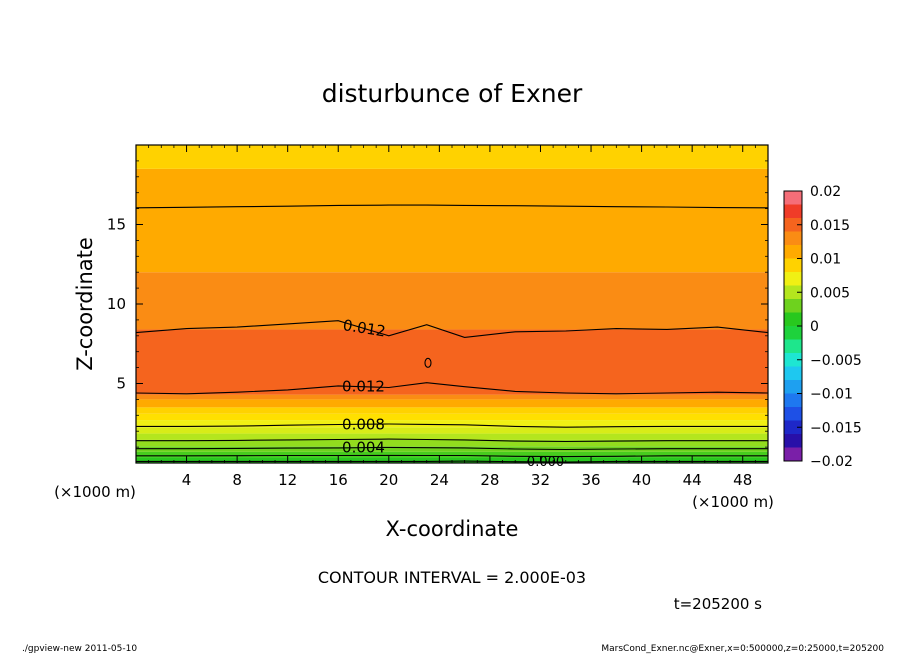 The width and height of the screenshot is (904, 654). Describe the element at coordinates (338, 480) in the screenshot. I see `x-tick-label-3: 16` at that location.